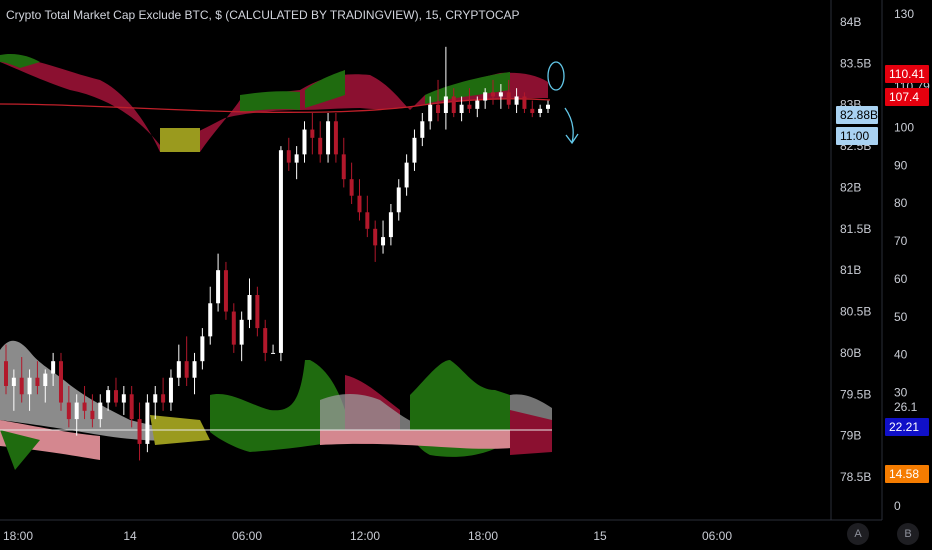 The height and width of the screenshot is (550, 932). I want to click on time-tick-label: 06:00, so click(717, 536).